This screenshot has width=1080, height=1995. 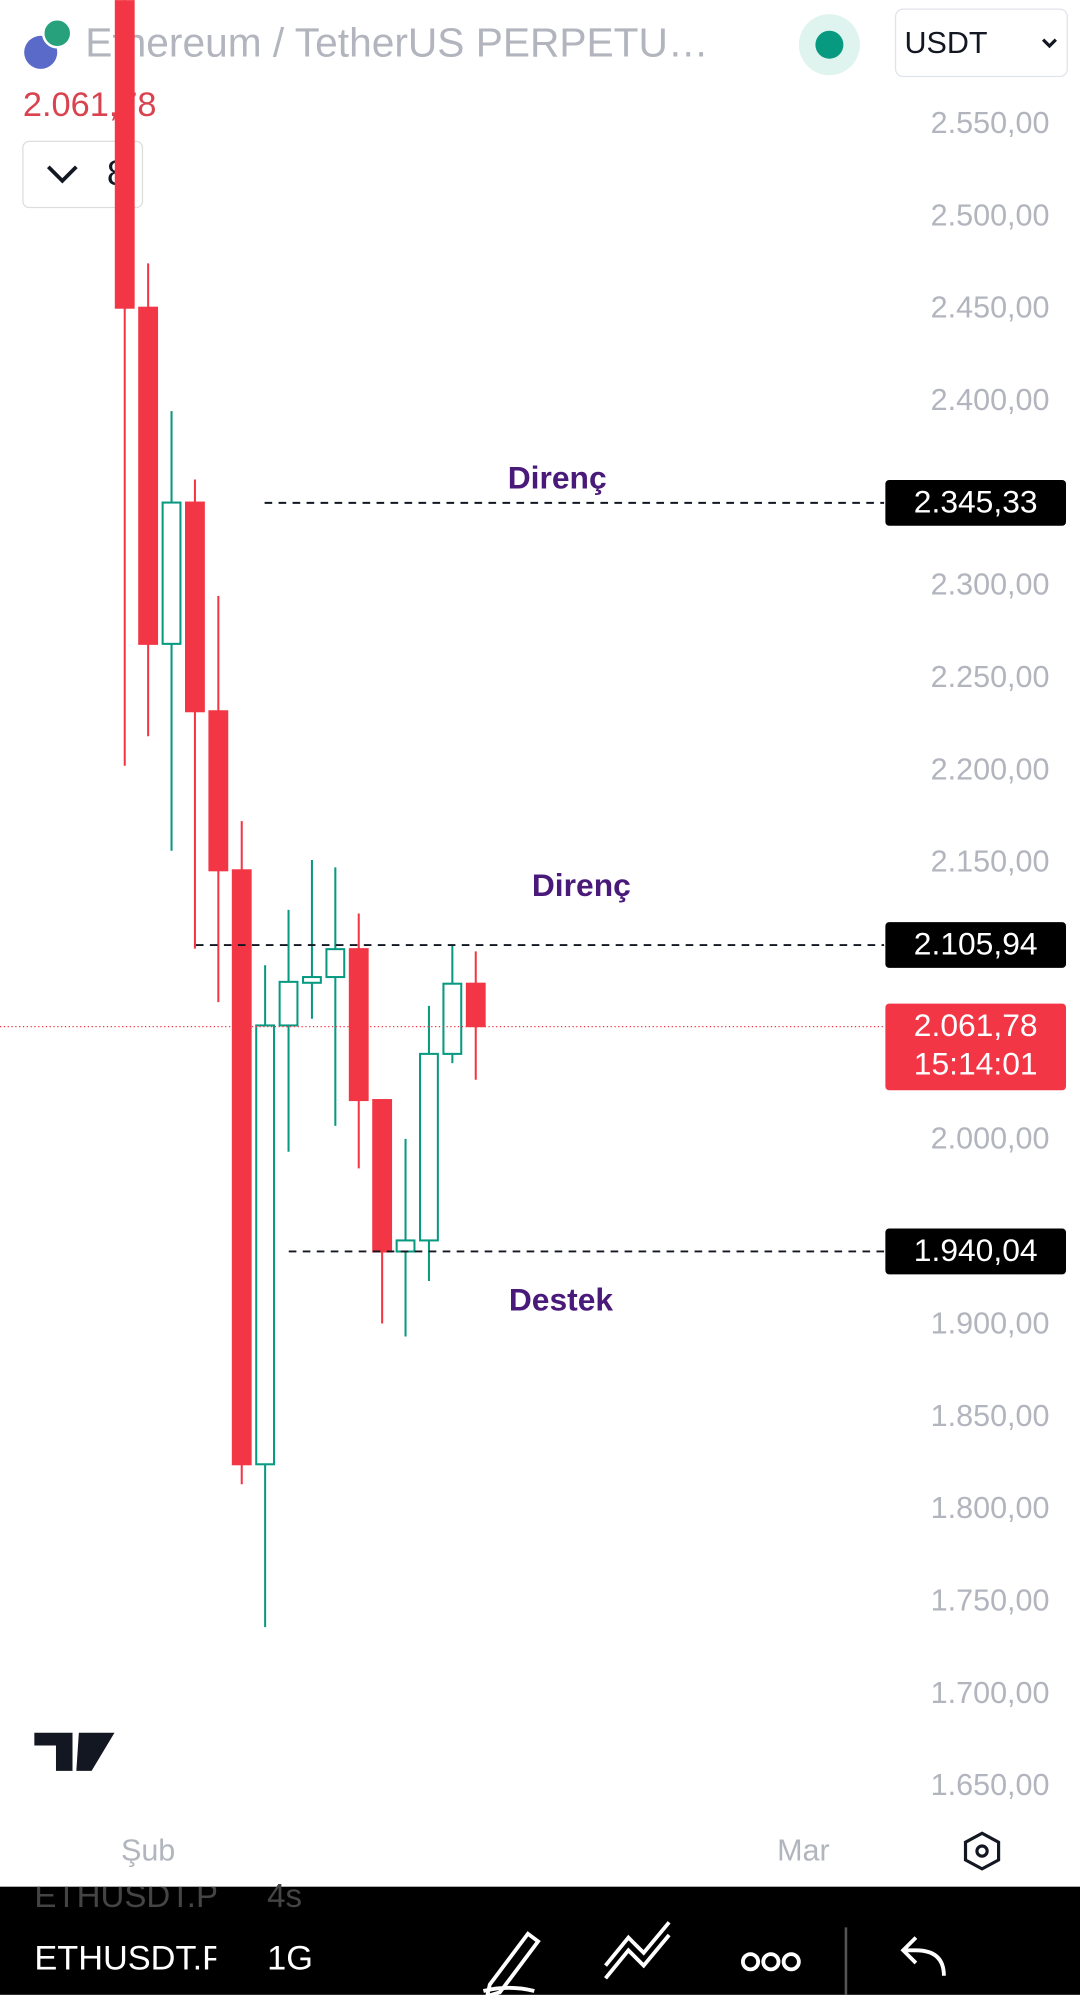 I want to click on settings-icon, so click(x=982, y=1851).